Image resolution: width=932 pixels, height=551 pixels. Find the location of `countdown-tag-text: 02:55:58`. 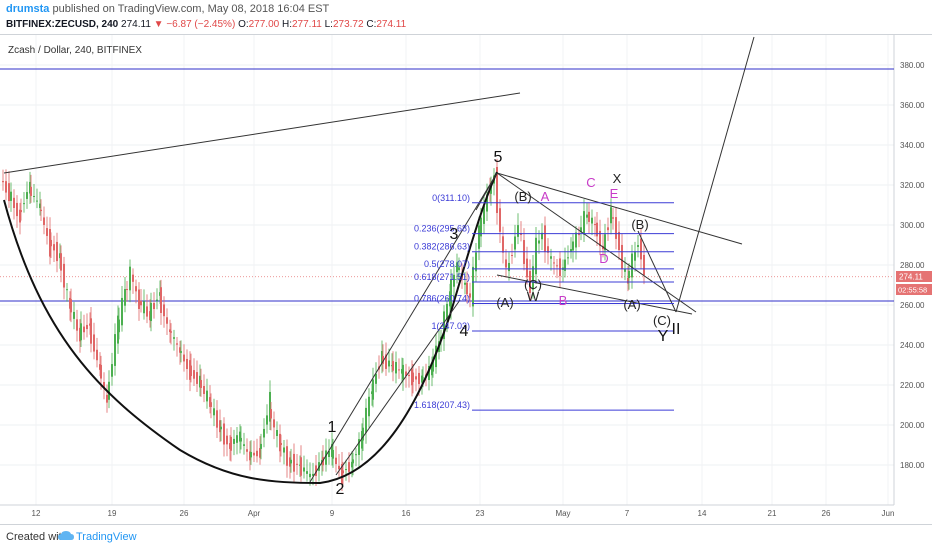

countdown-tag-text: 02:55:58 is located at coordinates (912, 290).